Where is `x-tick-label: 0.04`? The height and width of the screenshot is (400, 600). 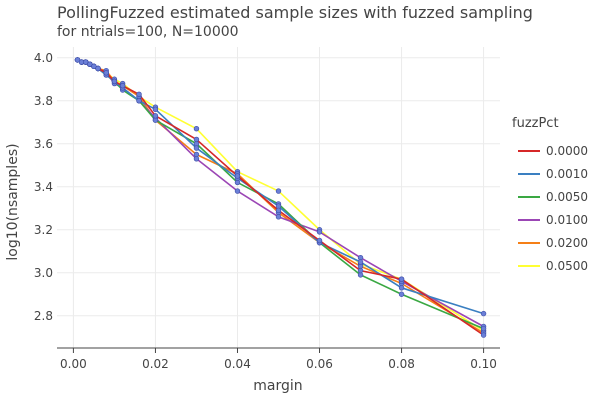 x-tick-label: 0.04 is located at coordinates (237, 364).